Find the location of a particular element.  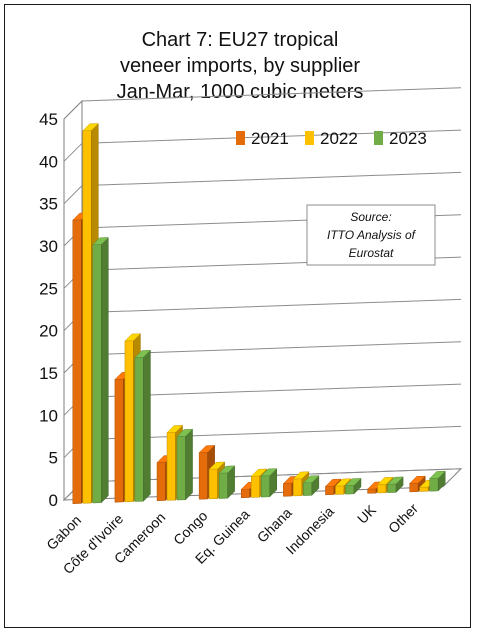

legend-swatch-2021 is located at coordinates (240, 138).